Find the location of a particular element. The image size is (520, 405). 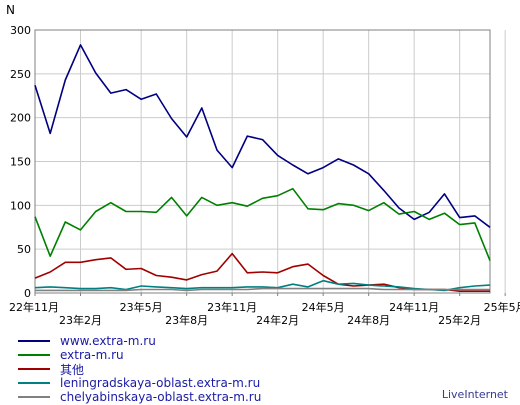

legend-item-extra-m-ru: extra-m.ru is located at coordinates (139, 355).